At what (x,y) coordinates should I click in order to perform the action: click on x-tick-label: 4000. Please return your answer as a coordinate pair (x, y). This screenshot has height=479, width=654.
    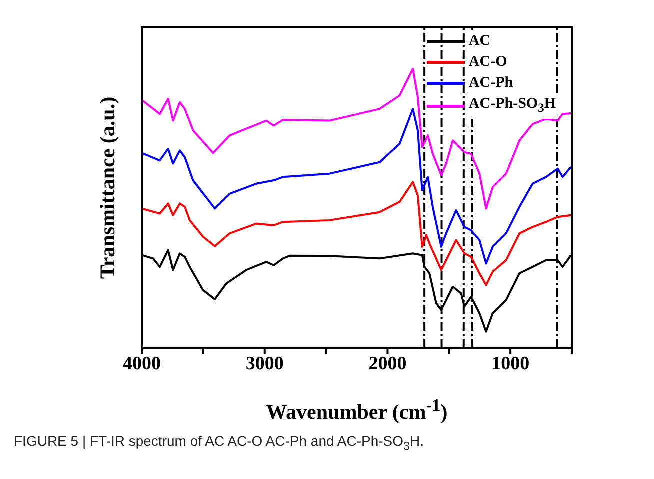
    Looking at the image, I should click on (142, 363).